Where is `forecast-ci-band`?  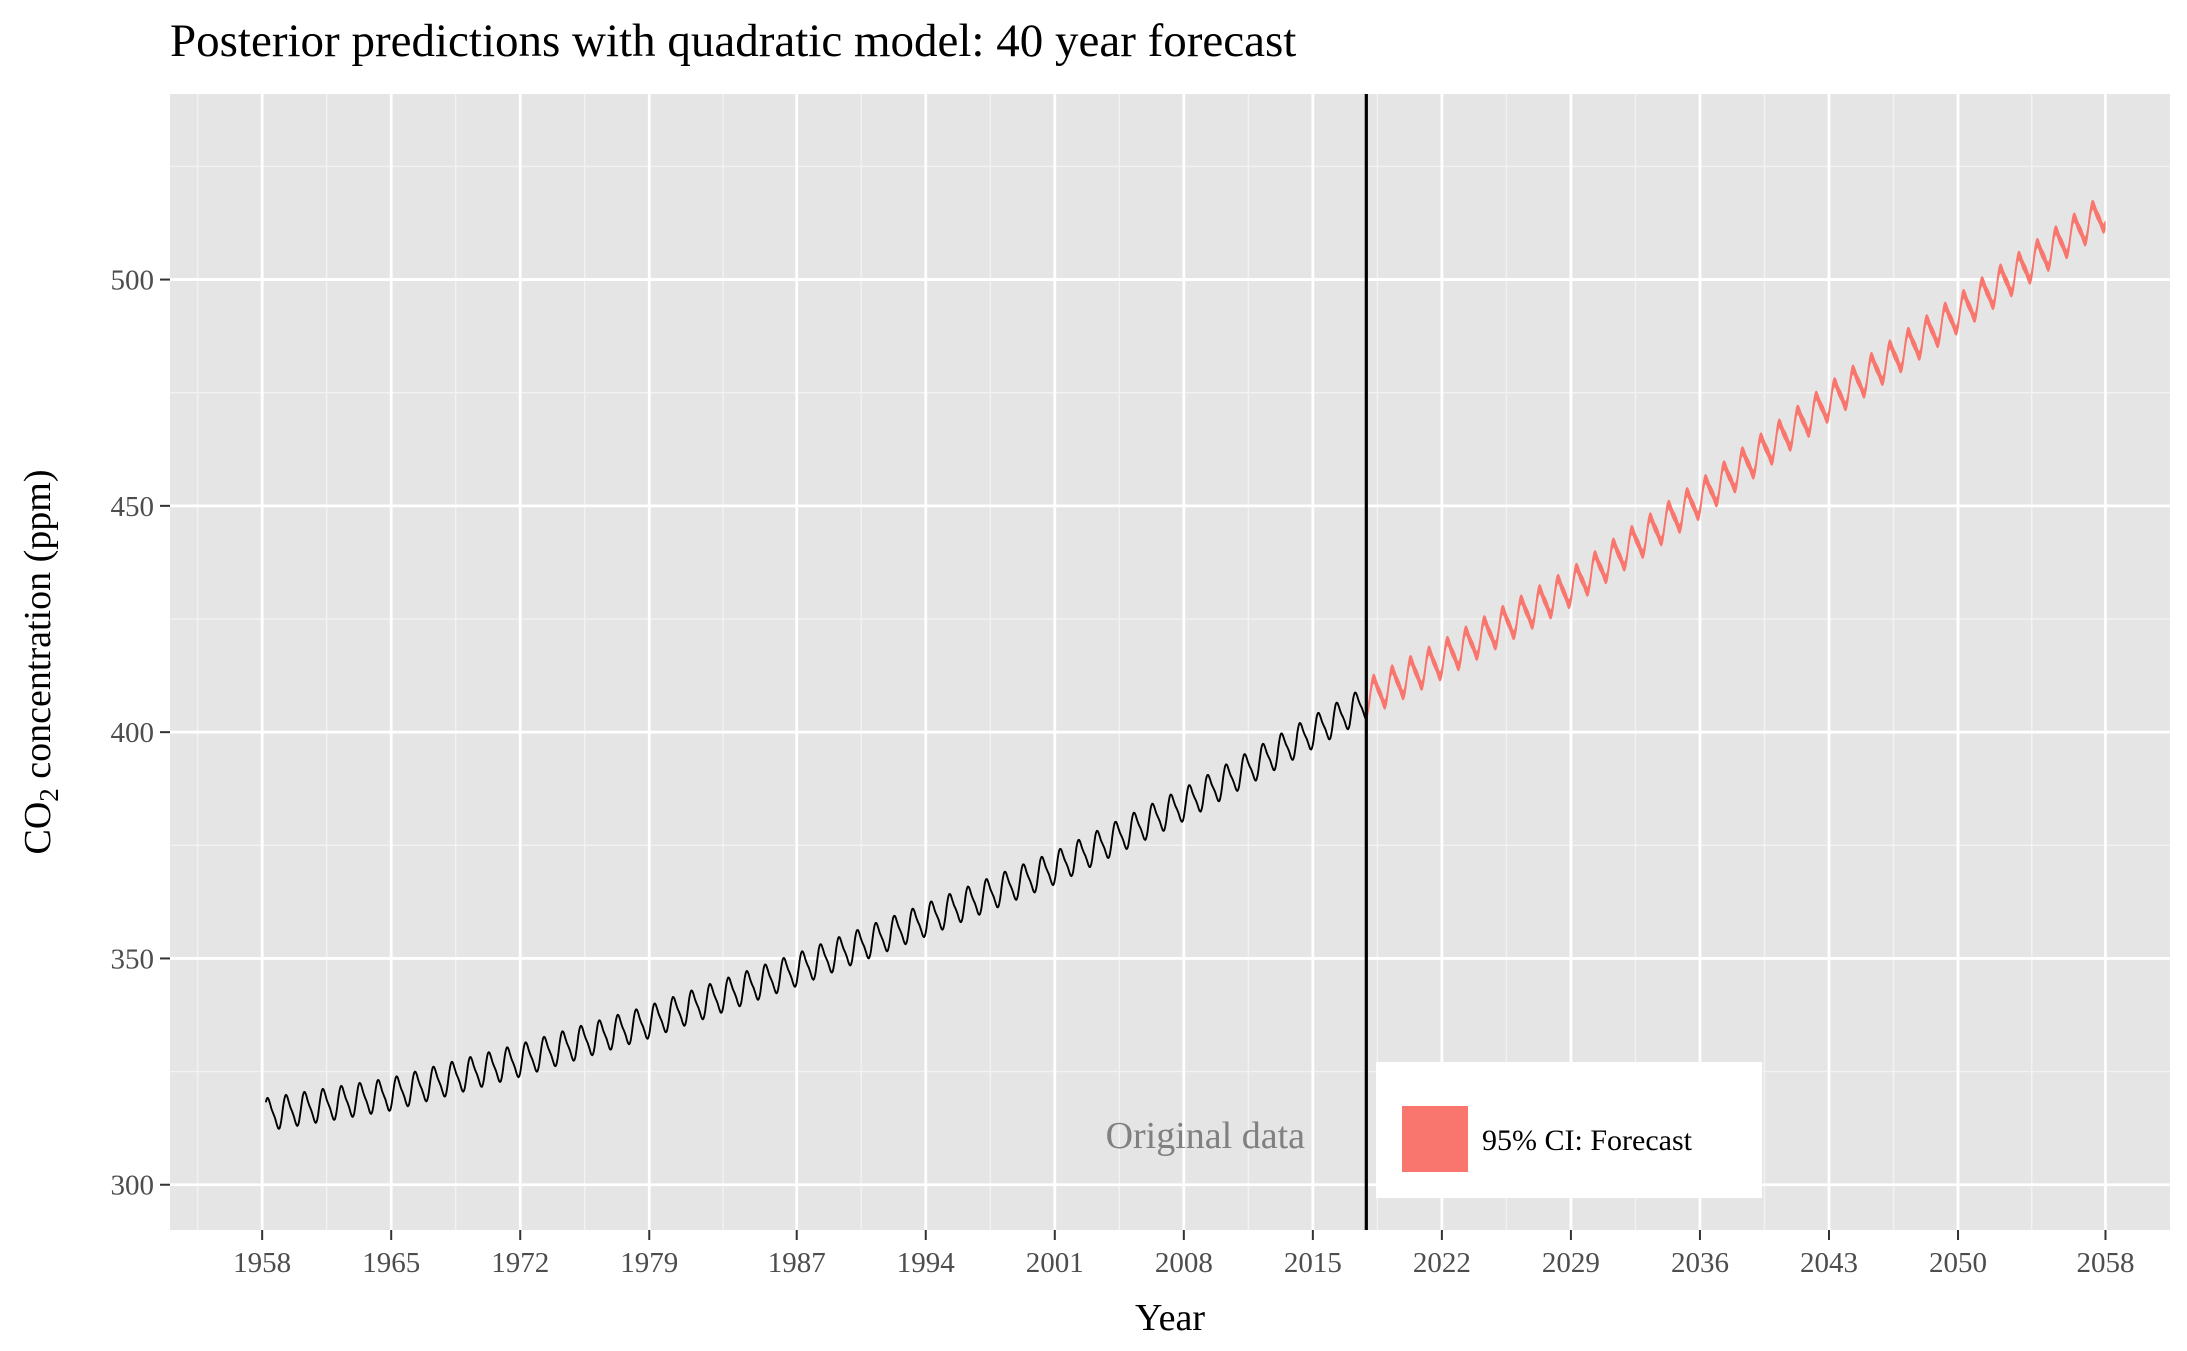 forecast-ci-band is located at coordinates (1735, 459).